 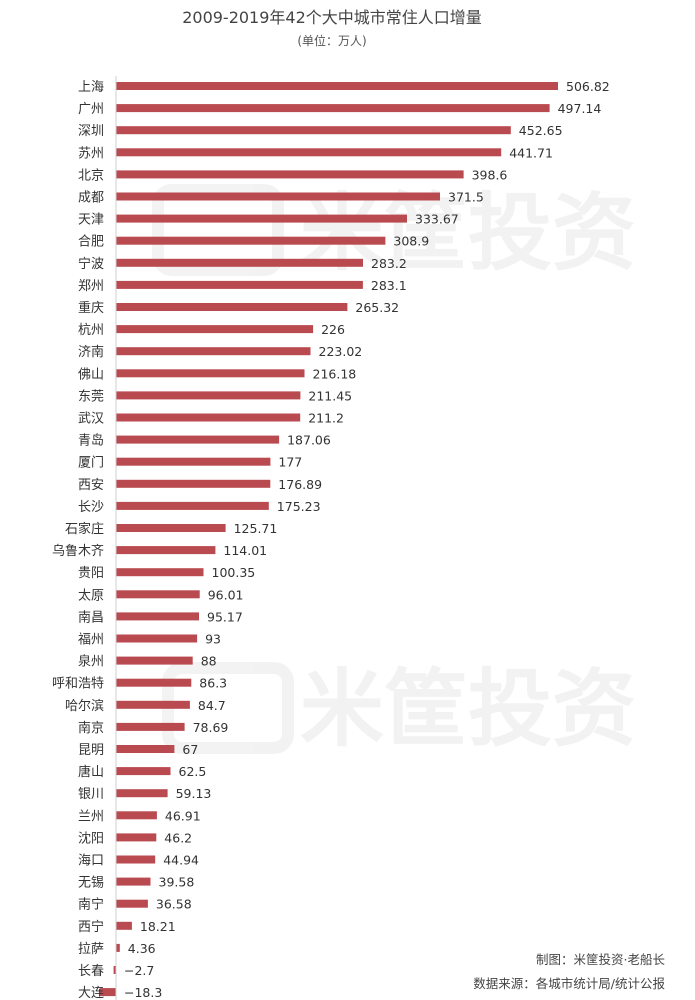 What do you see at coordinates (171, 528) in the screenshot?
I see `bar-石家庄` at bounding box center [171, 528].